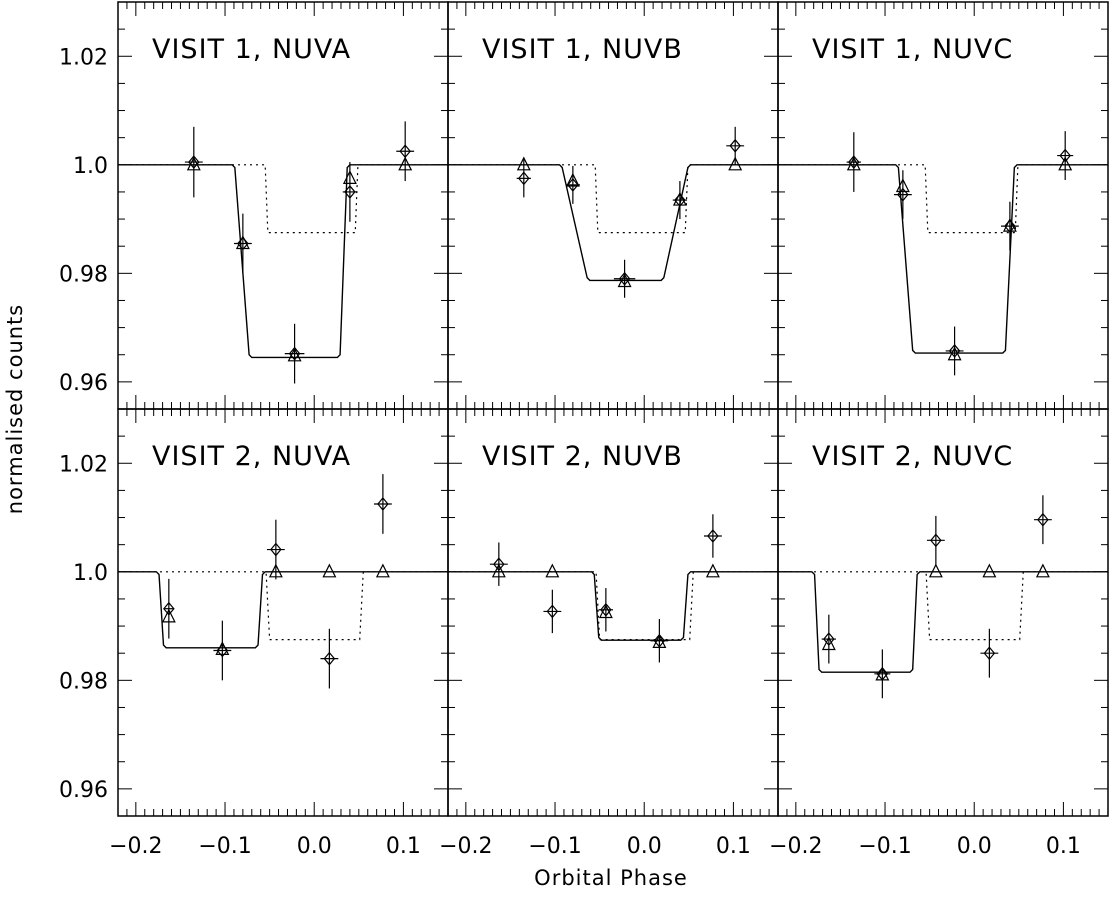 The height and width of the screenshot is (897, 1112). Describe the element at coordinates (611, 878) in the screenshot. I see `x-axis-title: Orbital Phase` at that location.